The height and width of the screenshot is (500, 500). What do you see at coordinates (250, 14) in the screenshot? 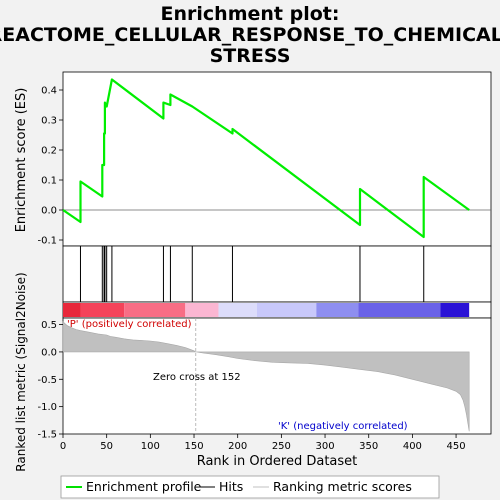
I see `chart-title-line-1: Enrichment plot:` at bounding box center [250, 14].